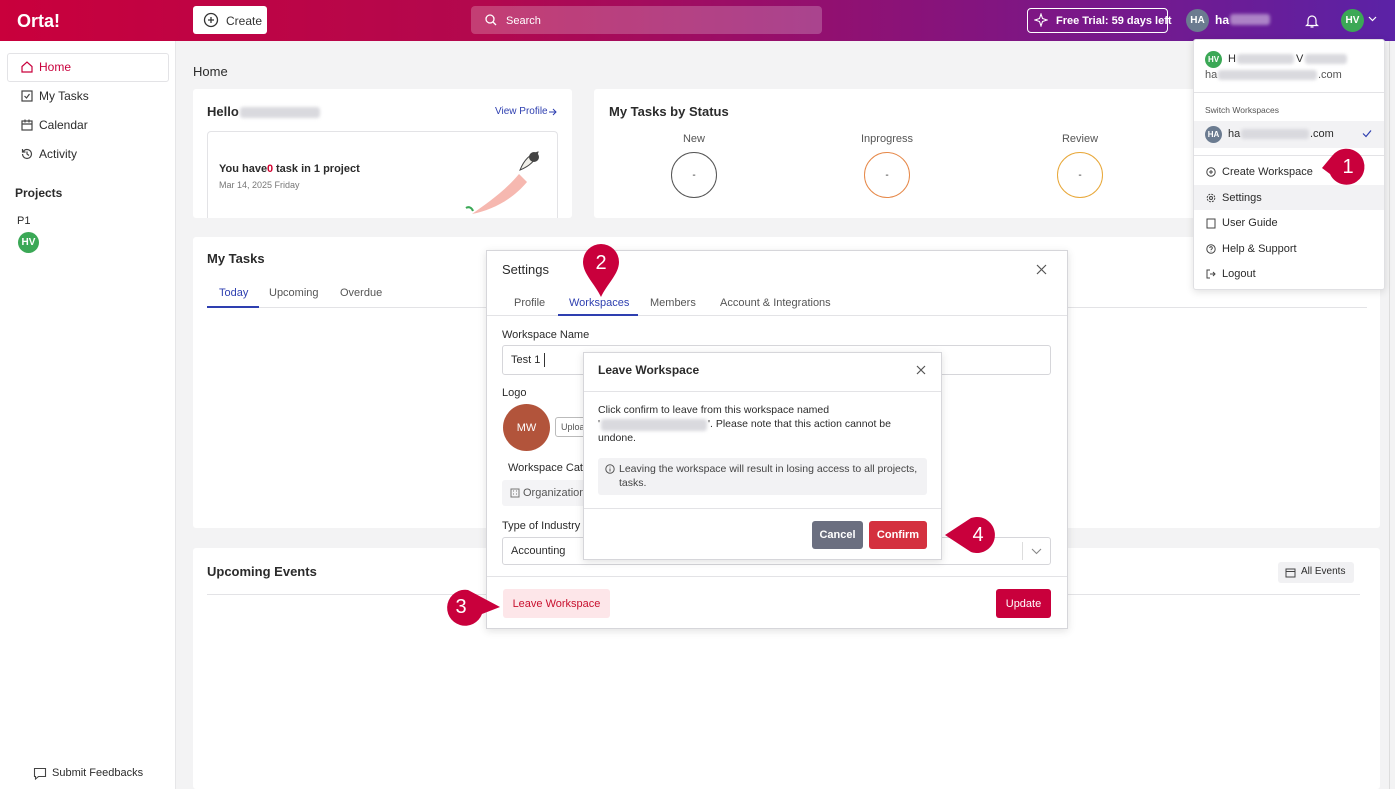 This screenshot has height=789, width=1395. I want to click on chevron-icon, so click(1036, 551).